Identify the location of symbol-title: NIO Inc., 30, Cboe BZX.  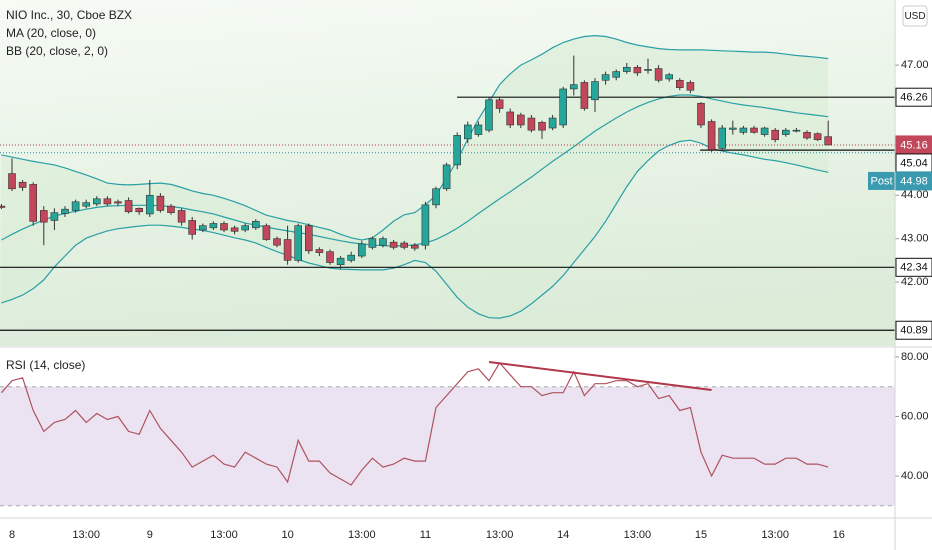
(69, 15).